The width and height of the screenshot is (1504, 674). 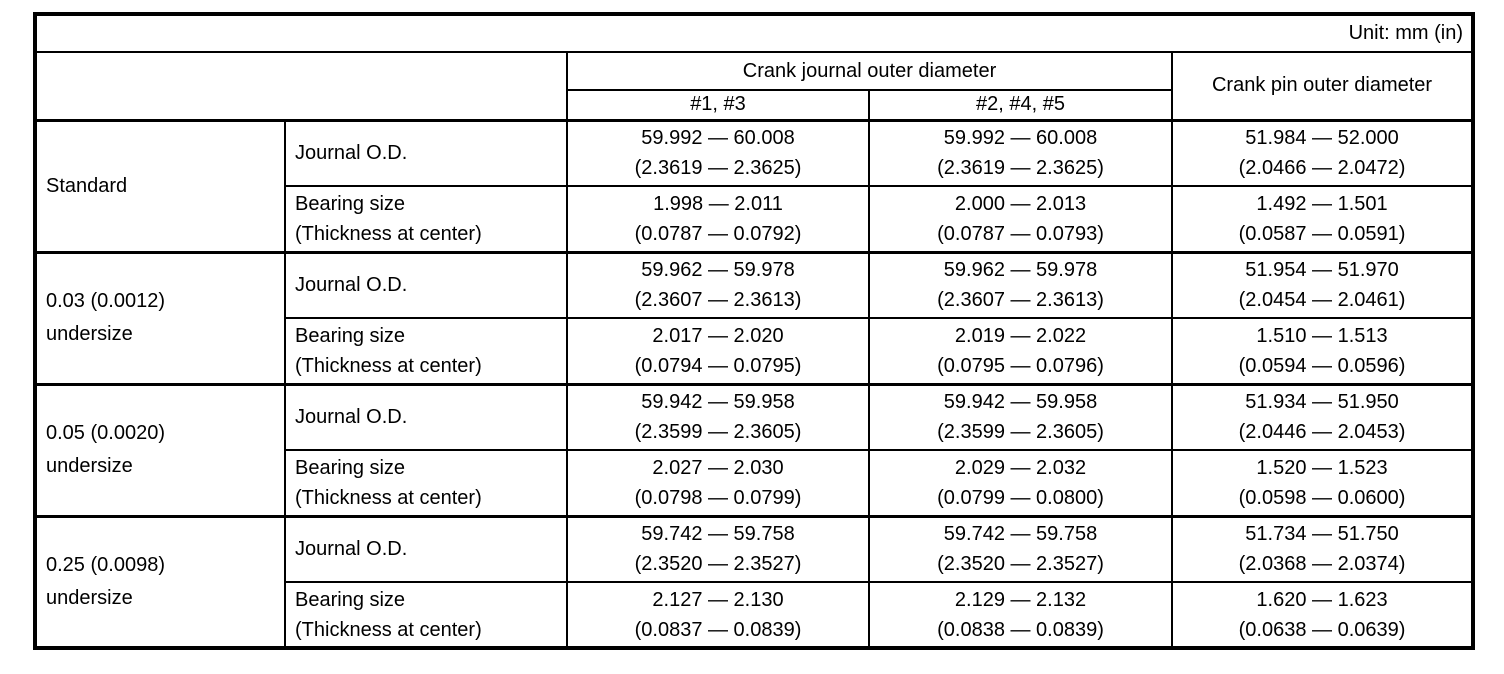 I want to click on value-mm: 51.954 — 51.970, so click(x=1322, y=270).